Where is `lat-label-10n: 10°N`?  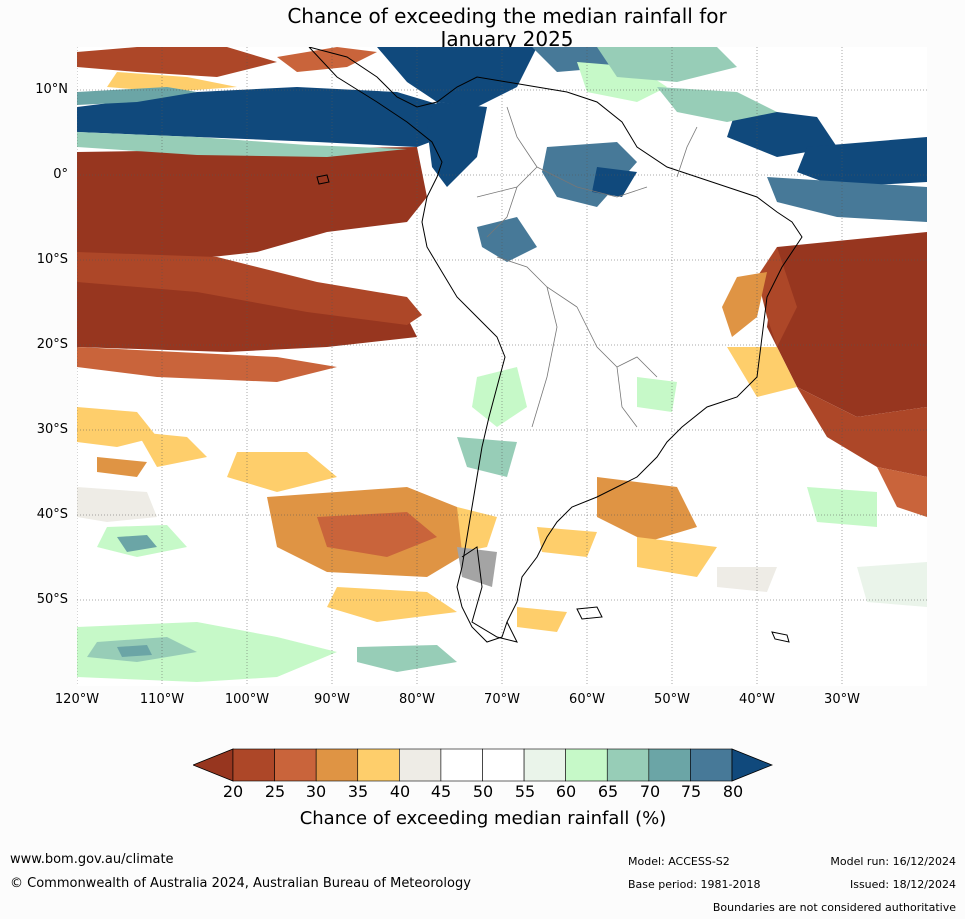 lat-label-10n: 10°N is located at coordinates (51, 89).